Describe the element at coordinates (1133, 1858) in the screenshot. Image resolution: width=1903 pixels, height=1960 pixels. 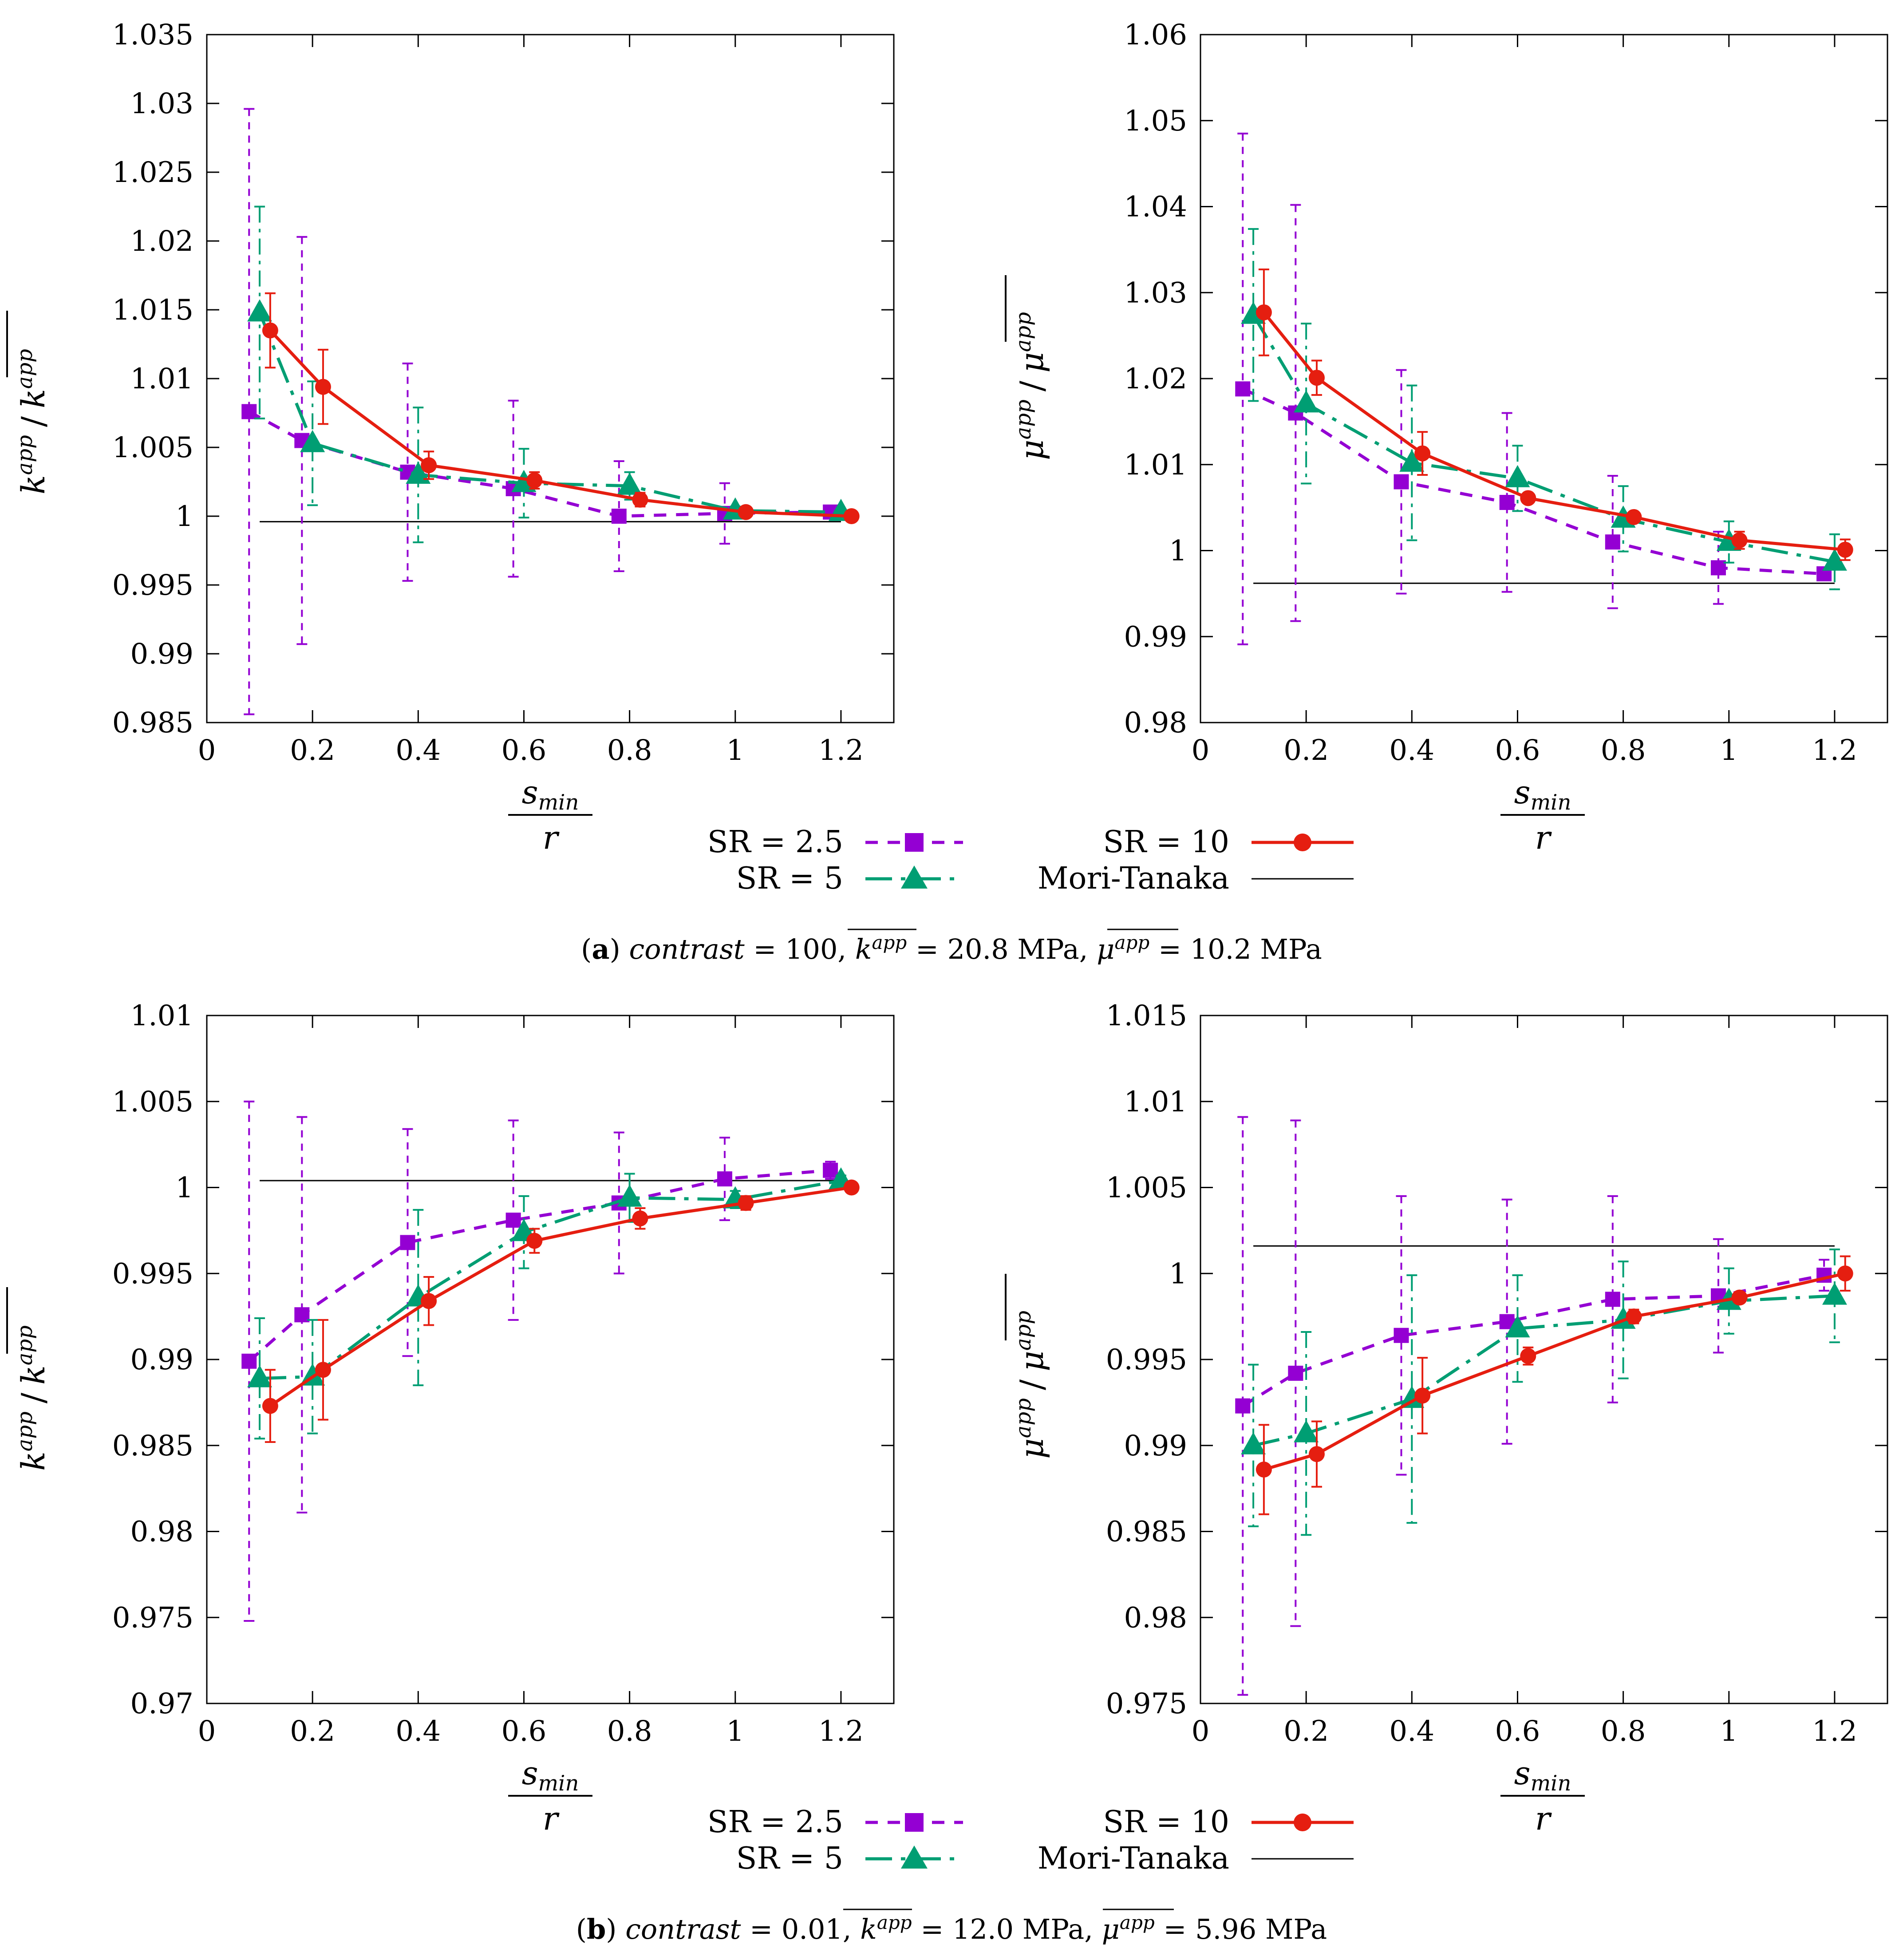
I see `legend-b-mt-label: Mori-Tanaka` at that location.